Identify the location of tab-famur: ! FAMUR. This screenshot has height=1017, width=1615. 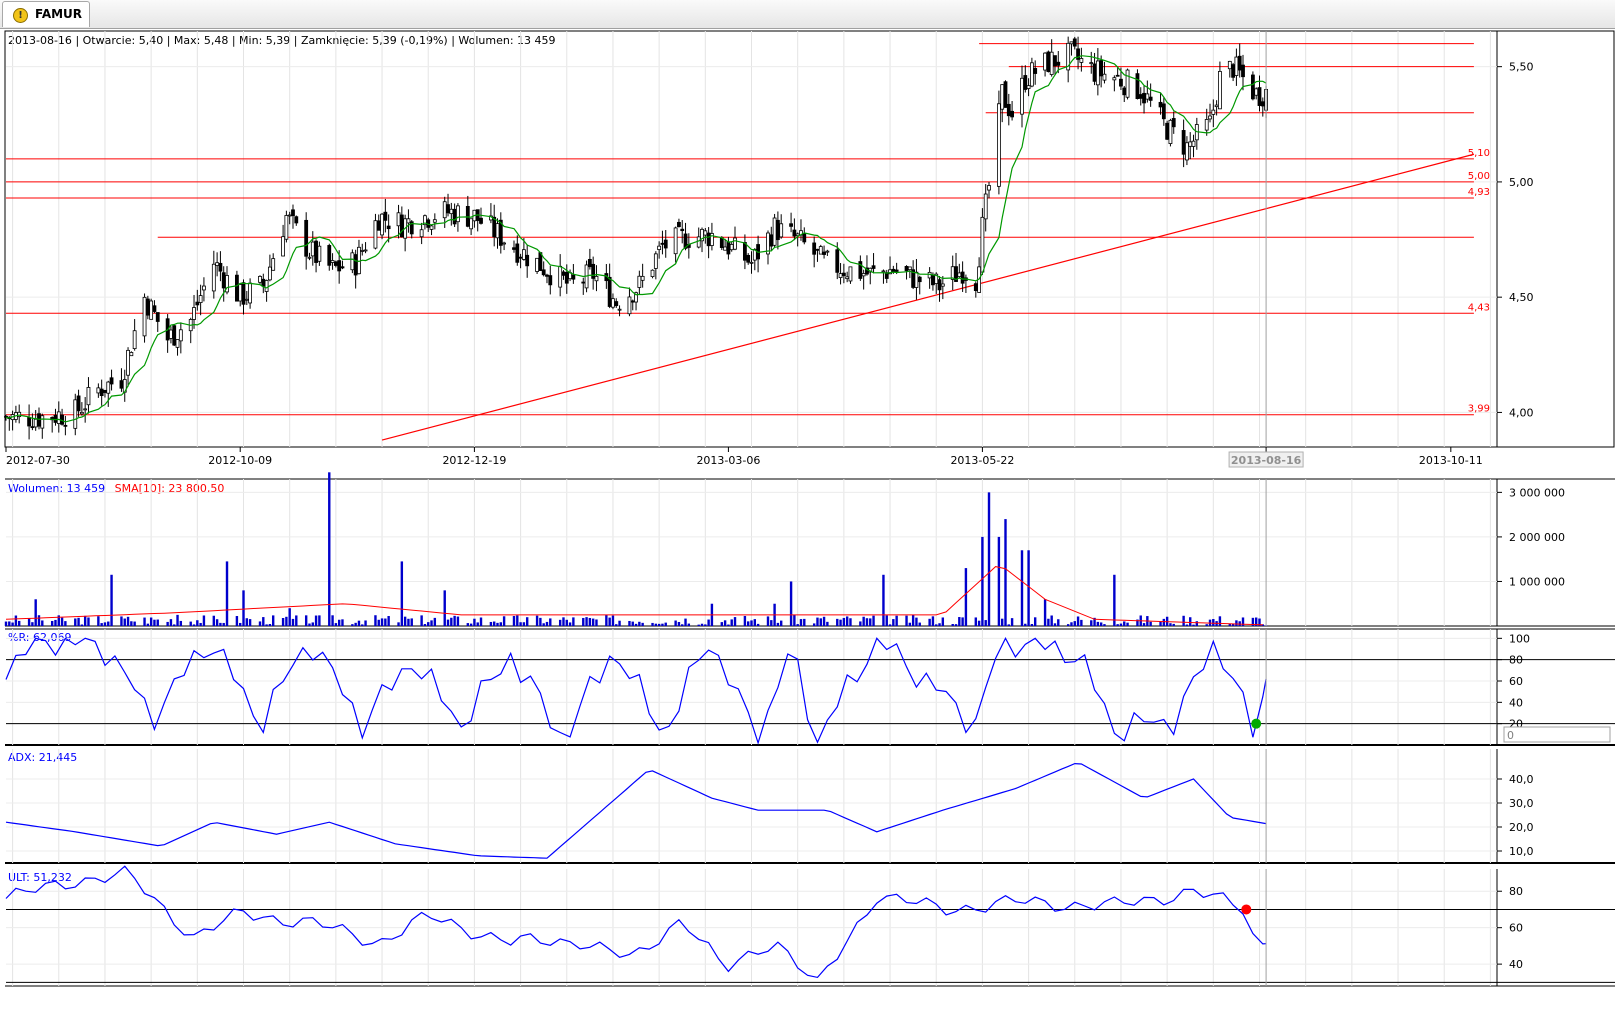
(46, 14).